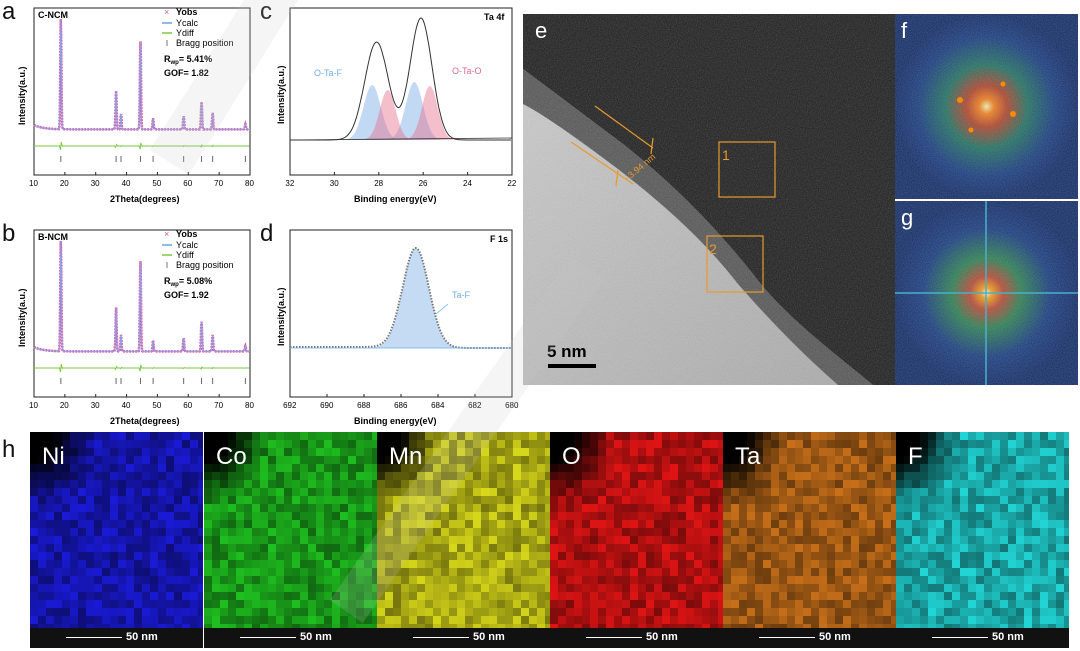 Image resolution: width=1080 pixels, height=651 pixels. I want to click on eds-map-ni: Ni 50 nm, so click(118, 540).